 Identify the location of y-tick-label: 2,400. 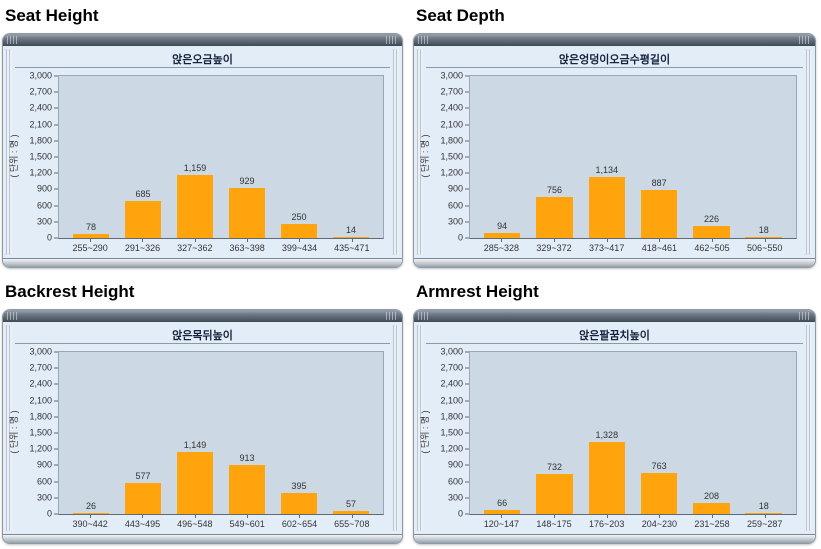
(40, 383).